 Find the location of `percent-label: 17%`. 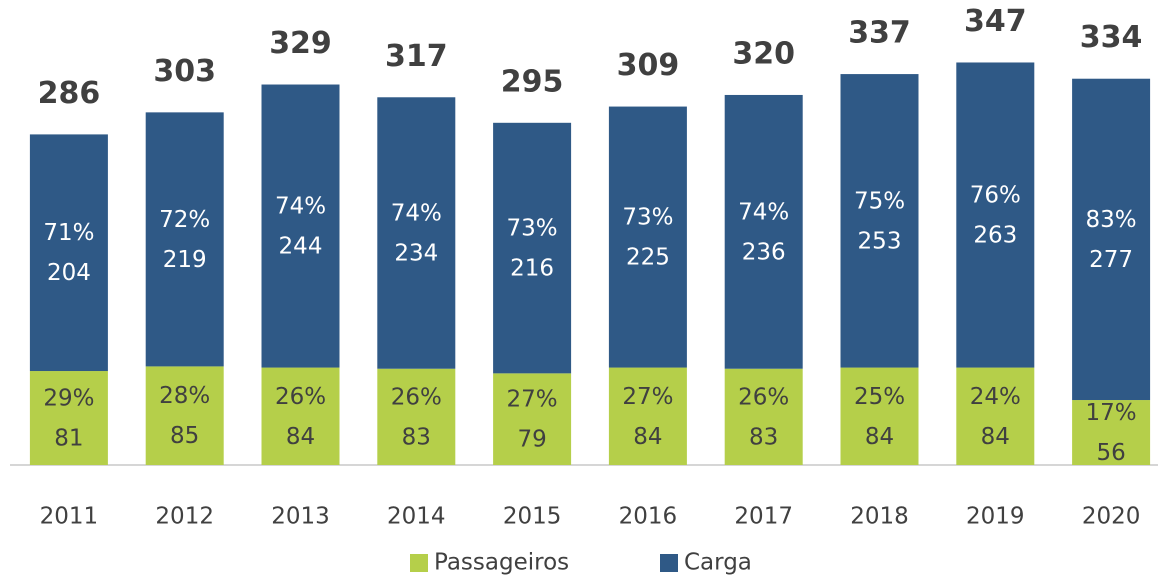

percent-label: 17% is located at coordinates (1111, 413).